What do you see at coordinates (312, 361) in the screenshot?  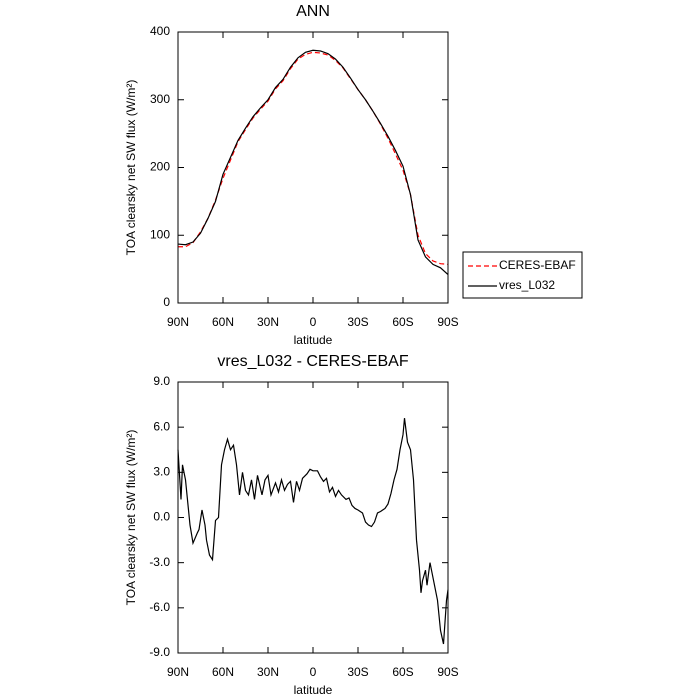 I see `chart-title: vres_L032 - CERES-EBAF` at bounding box center [312, 361].